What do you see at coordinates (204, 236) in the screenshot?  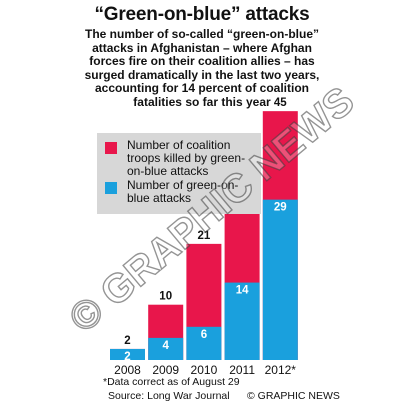 I see `data-label-killed-2: 21` at bounding box center [204, 236].